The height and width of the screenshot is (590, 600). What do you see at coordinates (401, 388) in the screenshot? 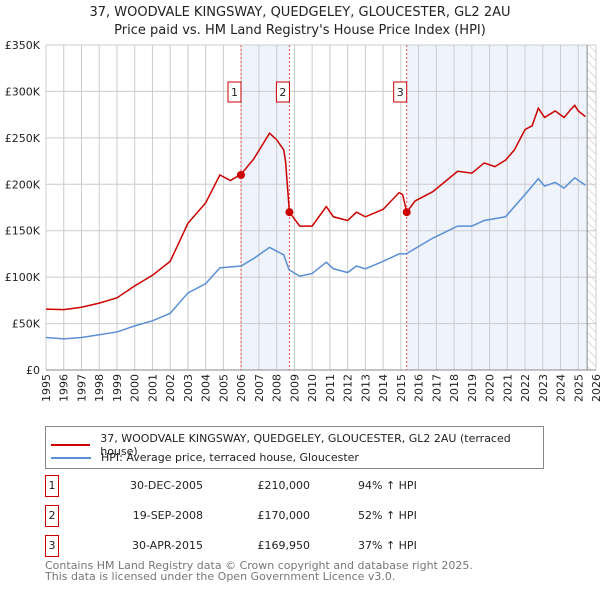
I see `x-tick-label: 2015` at bounding box center [401, 388].